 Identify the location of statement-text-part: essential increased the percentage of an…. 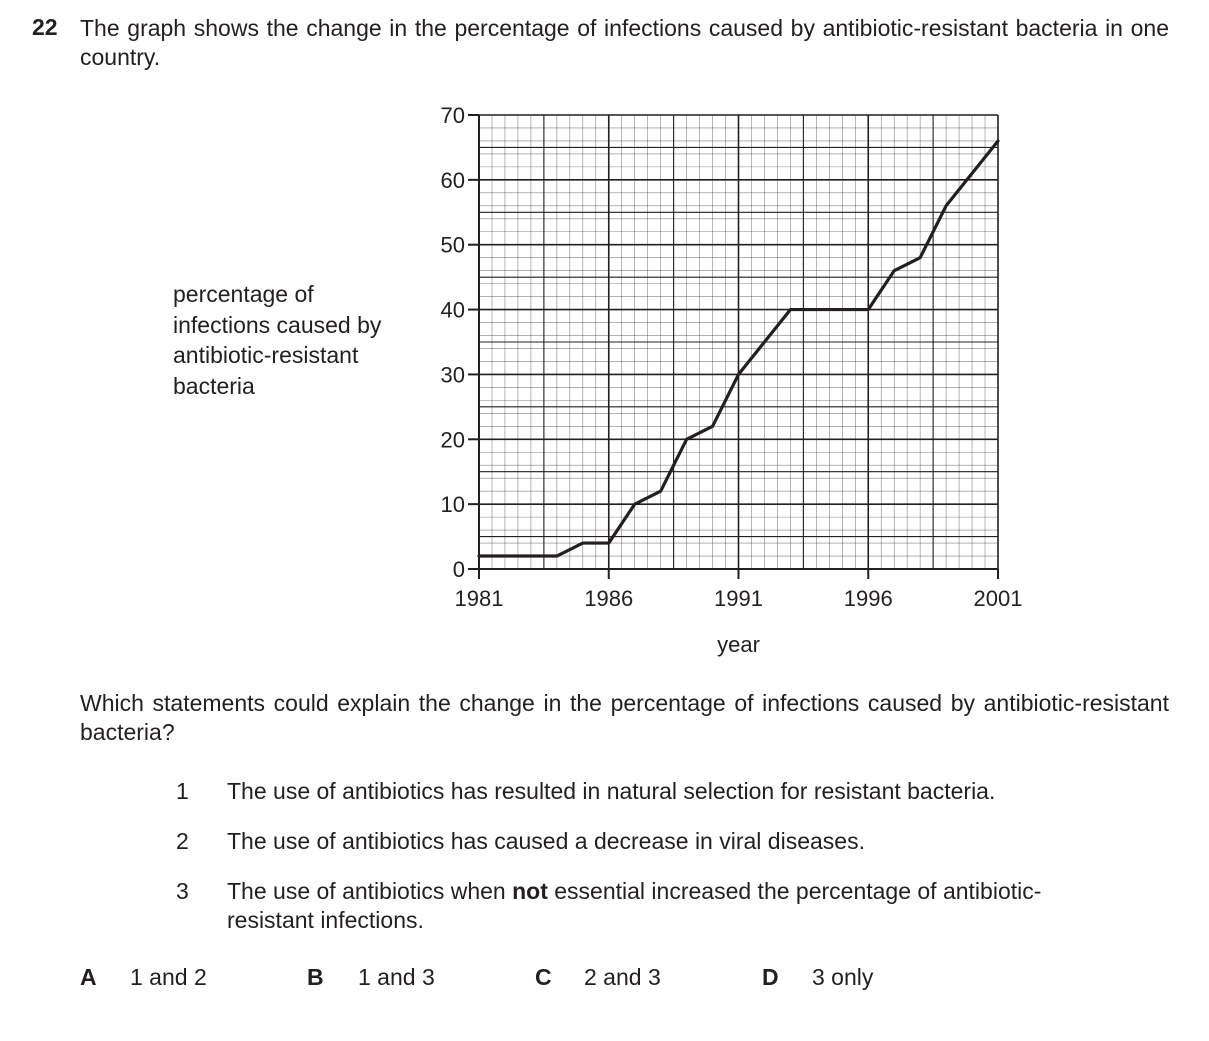
(634, 905).